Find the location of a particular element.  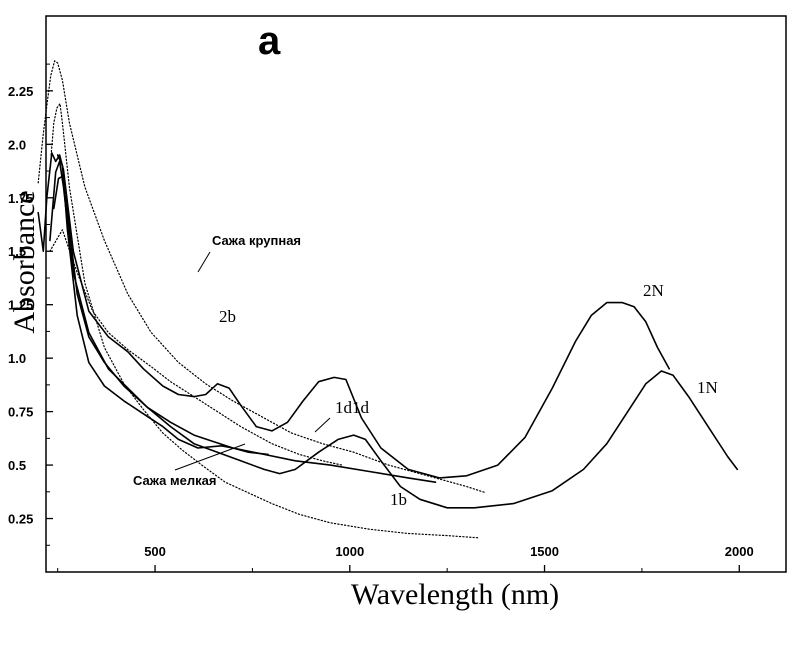

y-tick-label: 1.0 is located at coordinates (17, 358).